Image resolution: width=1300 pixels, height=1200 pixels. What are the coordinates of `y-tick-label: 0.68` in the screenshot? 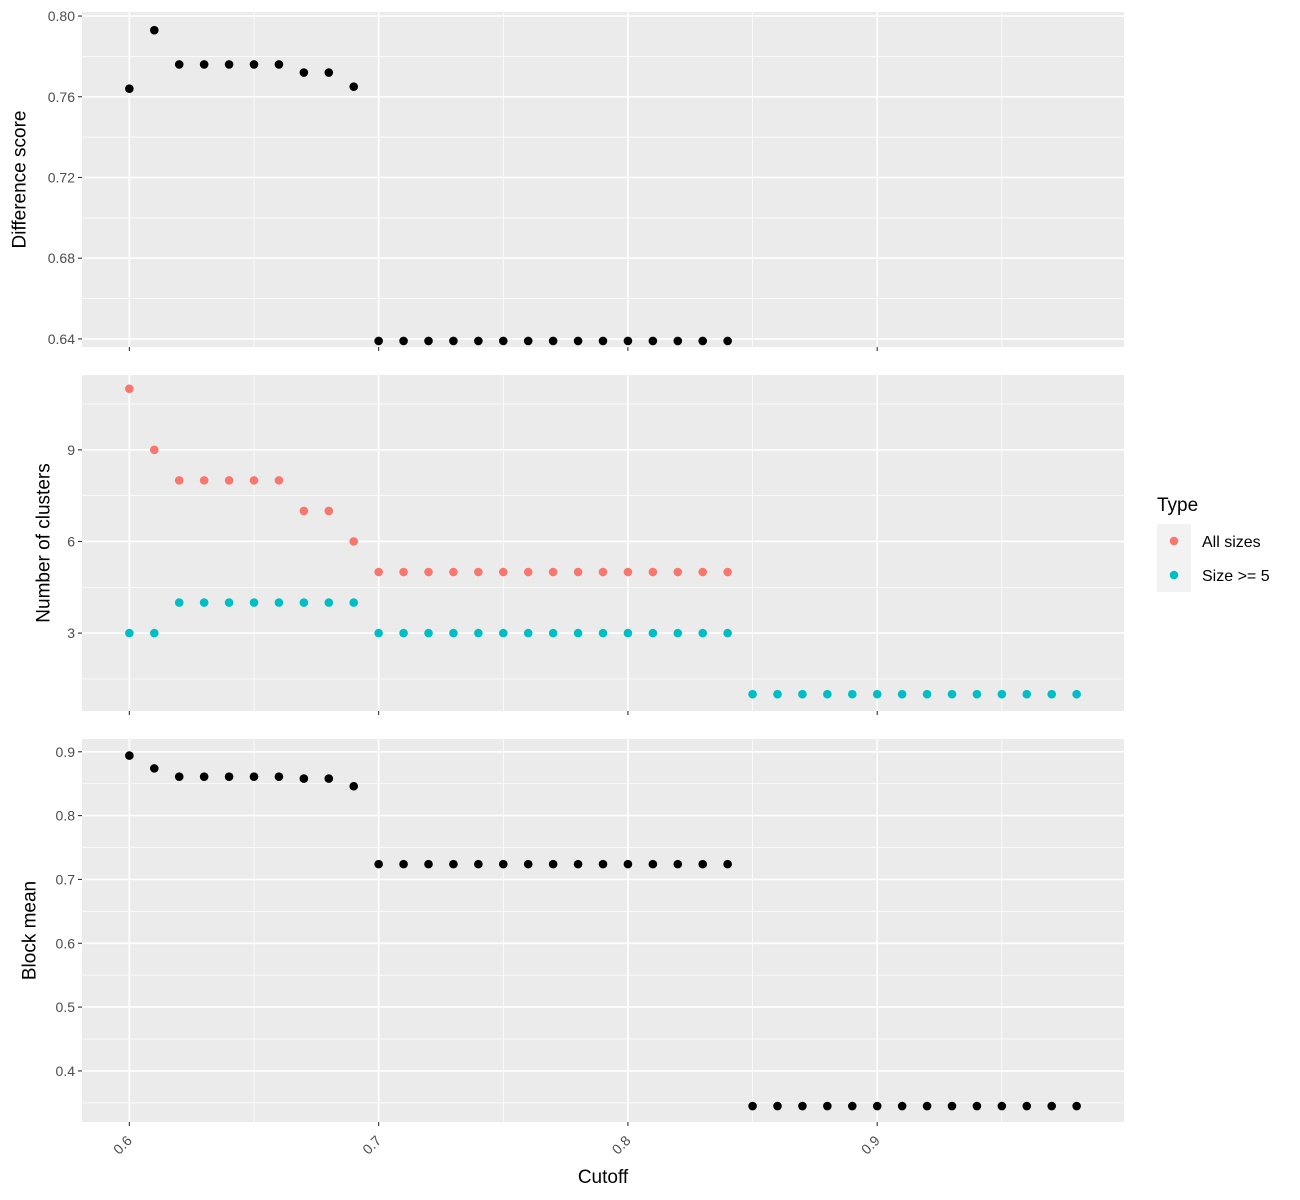 It's located at (61, 258).